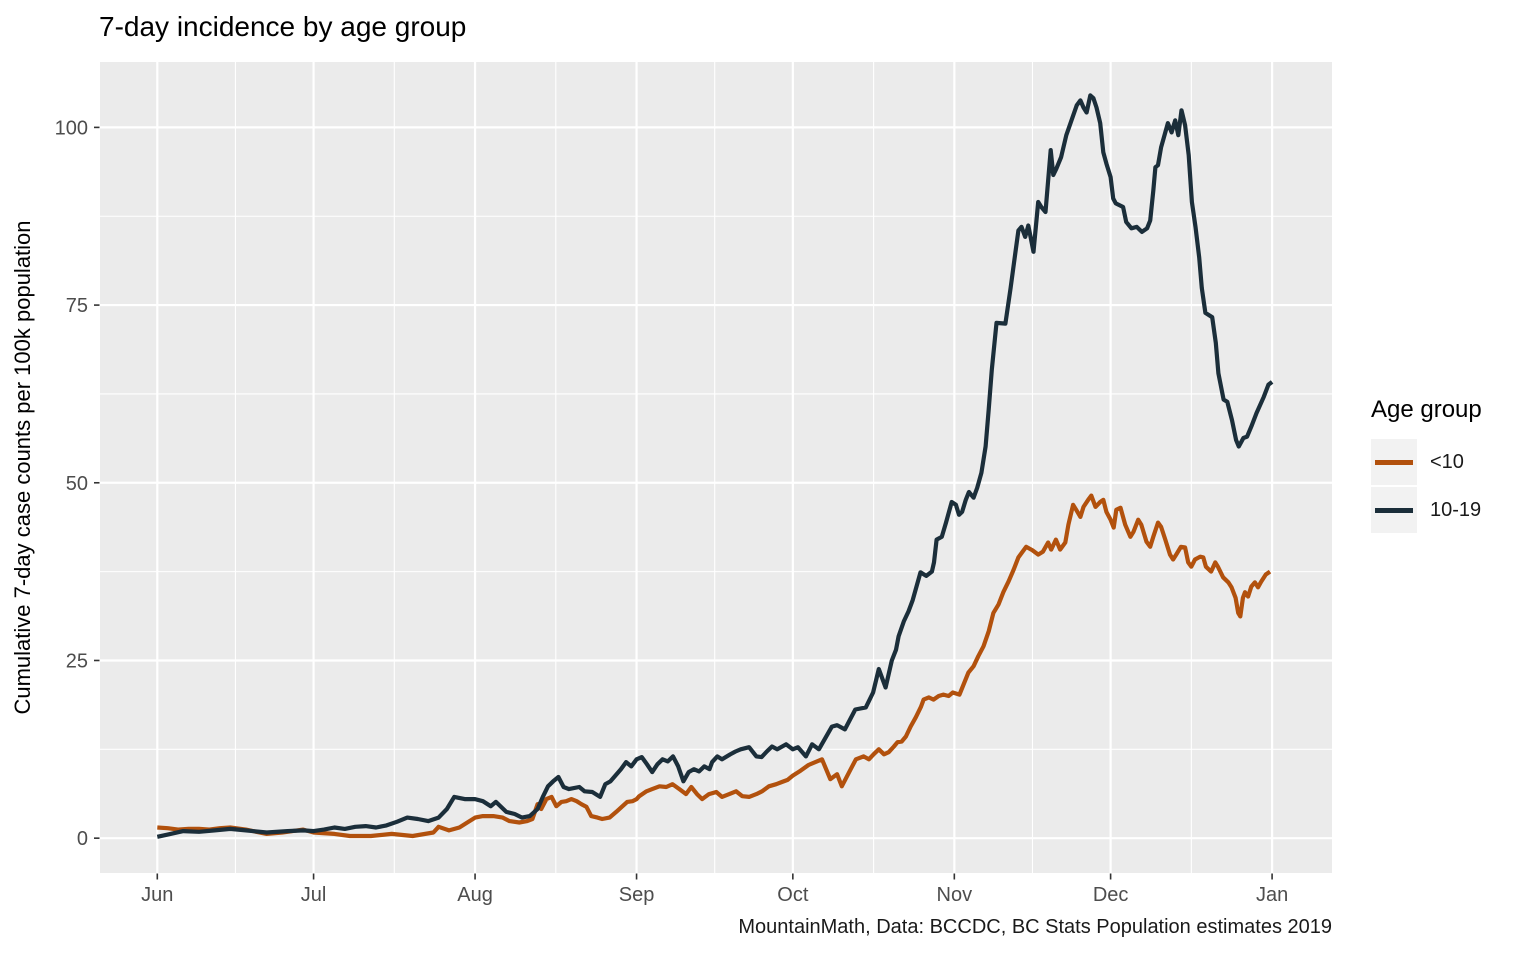  What do you see at coordinates (1272, 895) in the screenshot?
I see `x-tick-label: Jan` at bounding box center [1272, 895].